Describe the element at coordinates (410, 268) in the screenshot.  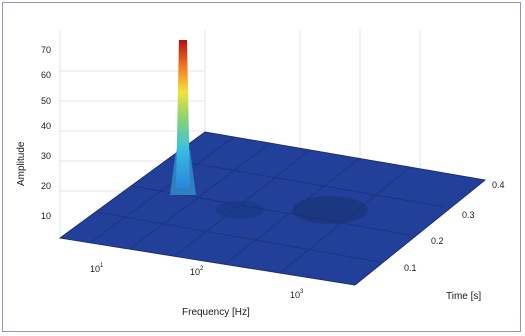
I see `y-tick: 0.1` at that location.